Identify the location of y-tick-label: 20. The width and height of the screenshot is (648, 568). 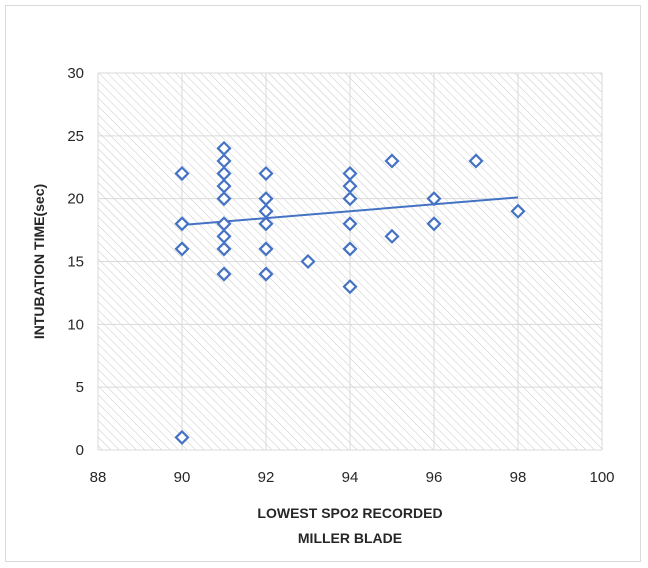
(75, 199).